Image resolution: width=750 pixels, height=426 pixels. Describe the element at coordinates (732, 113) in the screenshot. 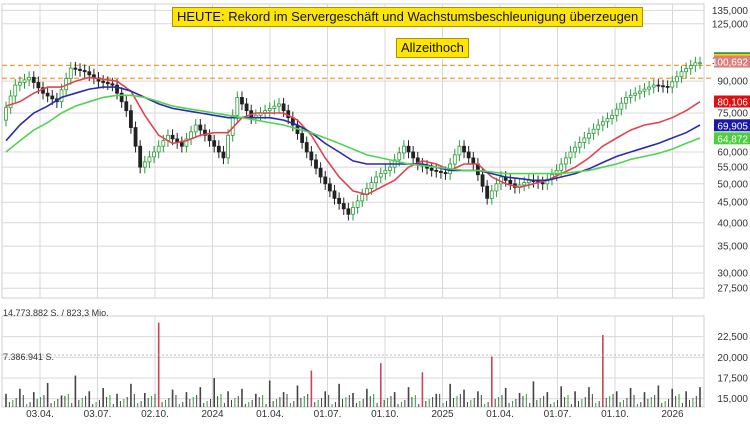

I see `y-tick-label: 75,000` at that location.